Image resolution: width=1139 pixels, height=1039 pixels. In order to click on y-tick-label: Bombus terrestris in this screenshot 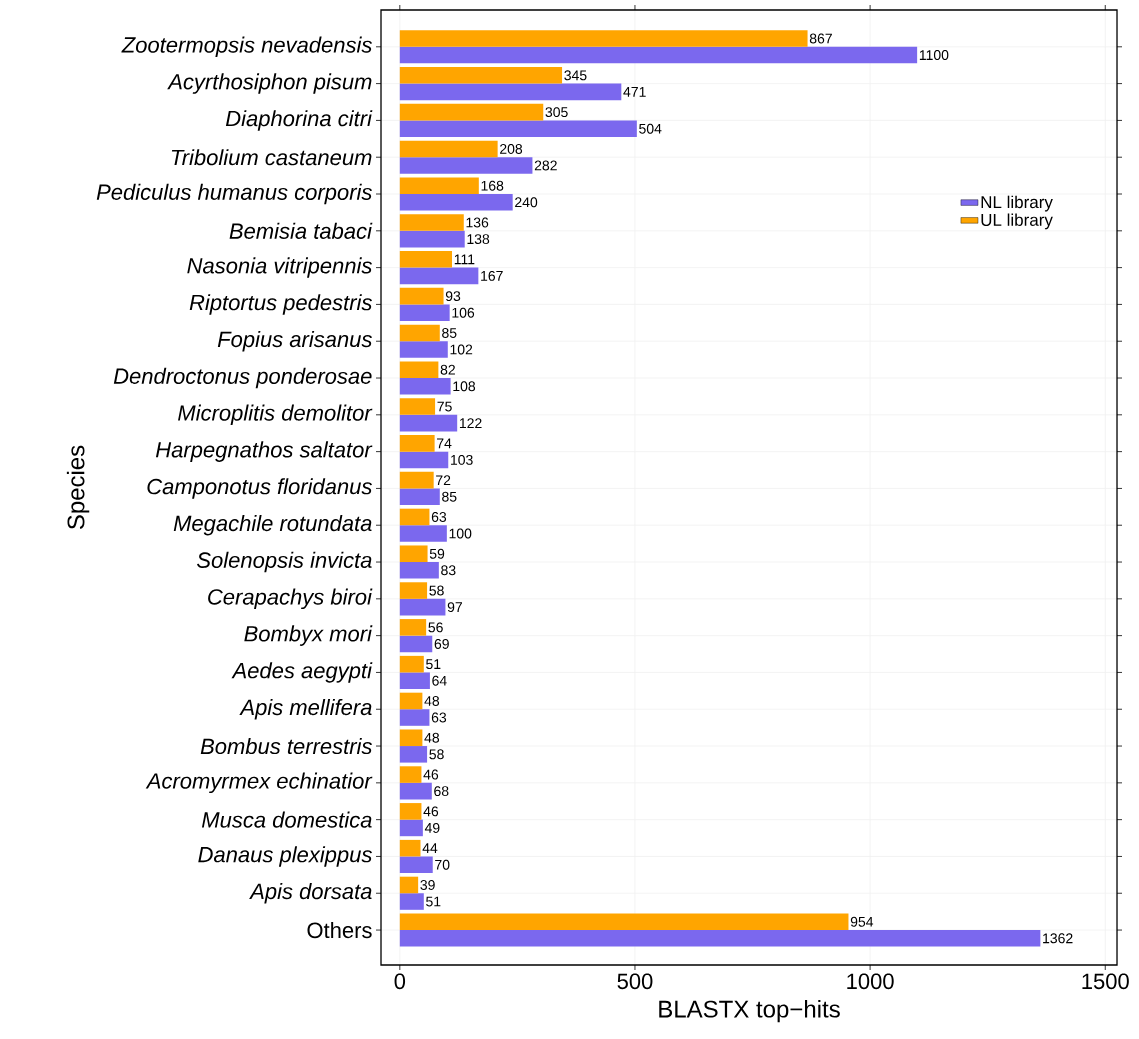, I will do `click(286, 746)`.